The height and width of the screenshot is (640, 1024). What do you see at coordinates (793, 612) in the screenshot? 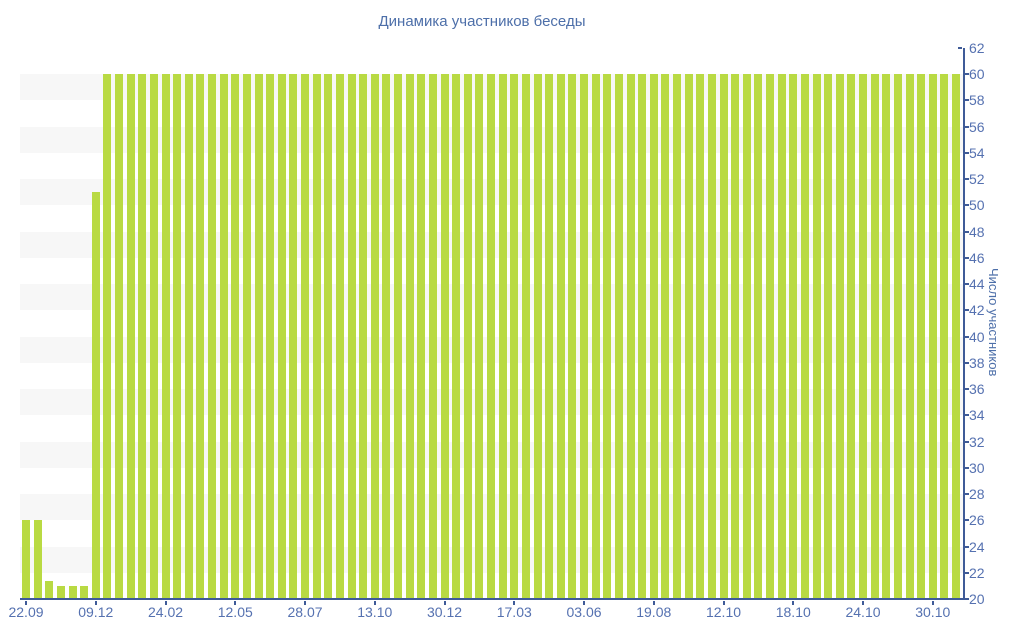
I see `x-tick-label: 18.10` at bounding box center [793, 612].